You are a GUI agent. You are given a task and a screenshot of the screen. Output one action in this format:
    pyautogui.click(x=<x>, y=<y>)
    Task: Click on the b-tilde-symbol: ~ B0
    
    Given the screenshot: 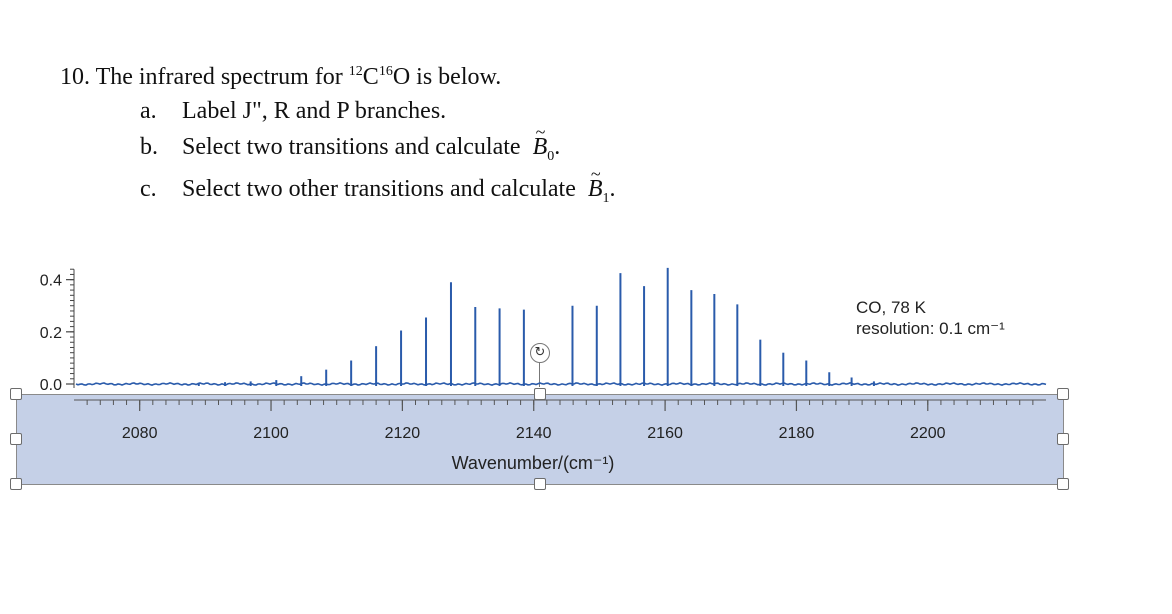 What is the action you would take?
    pyautogui.click(x=543, y=143)
    